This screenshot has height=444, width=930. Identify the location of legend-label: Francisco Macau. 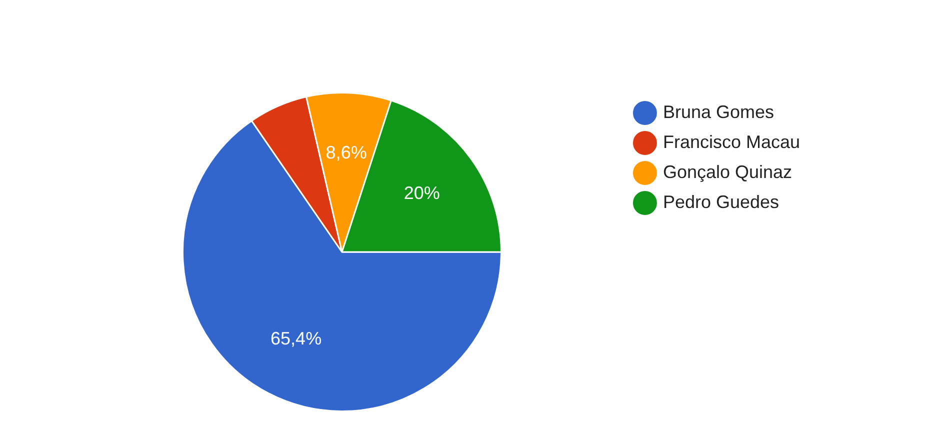
(731, 142).